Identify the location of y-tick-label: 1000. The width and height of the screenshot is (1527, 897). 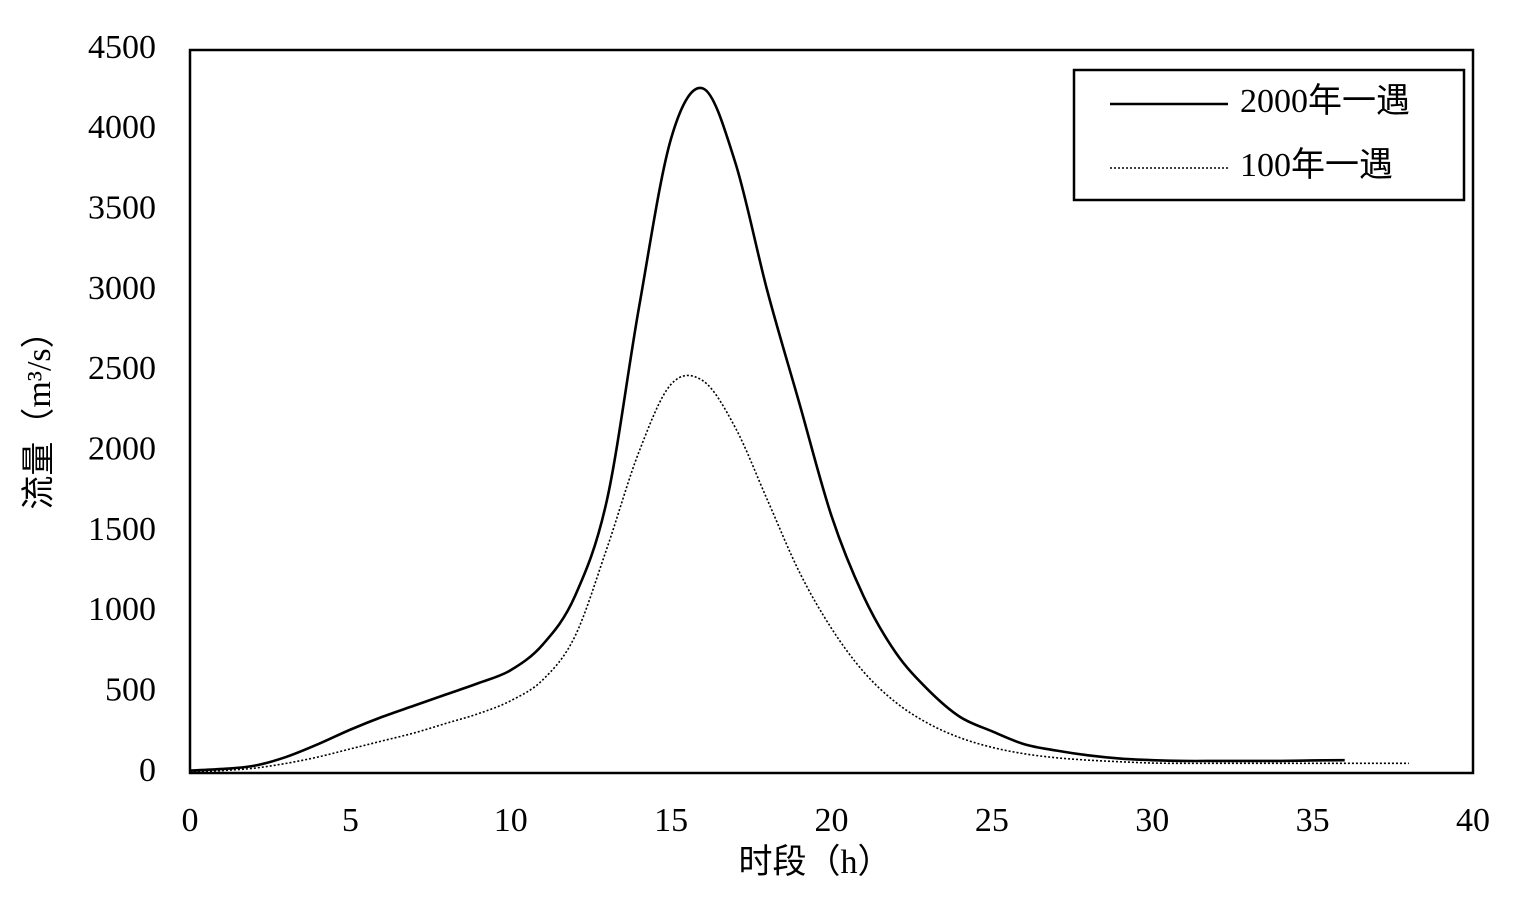
(122, 609).